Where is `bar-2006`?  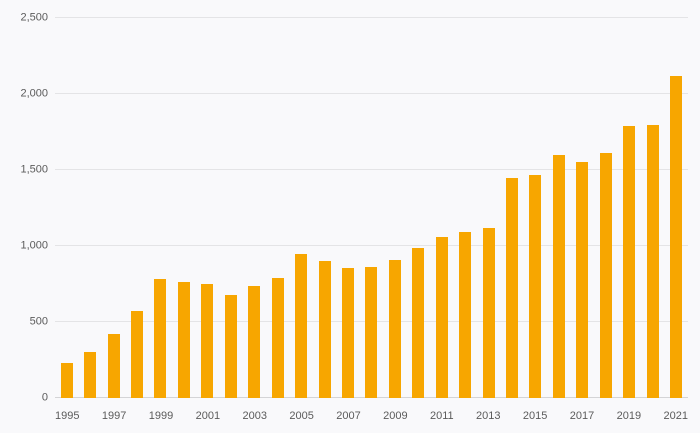 bar-2006 is located at coordinates (324, 329).